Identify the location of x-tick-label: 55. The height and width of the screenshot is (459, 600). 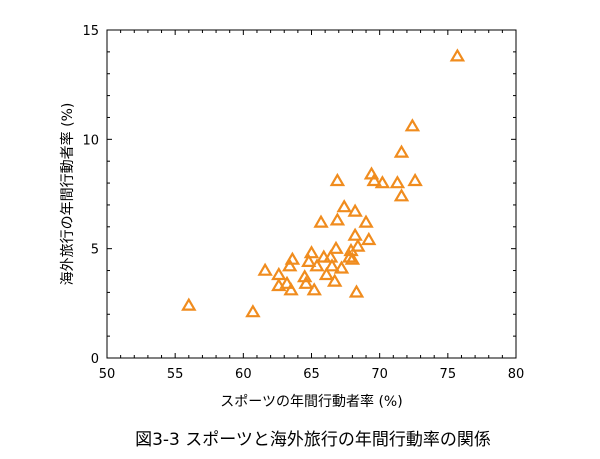
(175, 374).